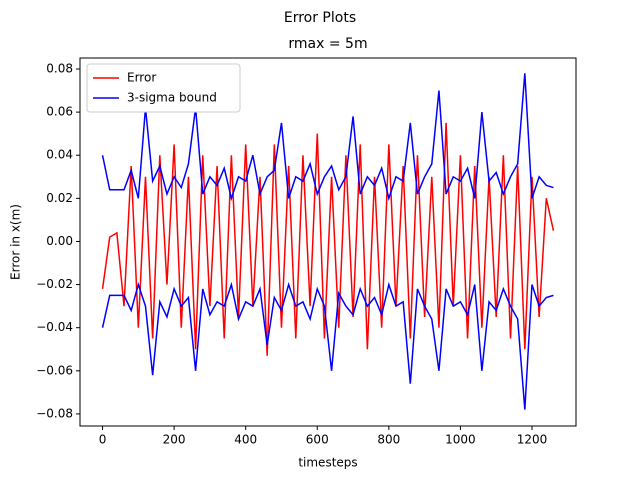  What do you see at coordinates (460, 440) in the screenshot?
I see `x-tick-label: 1000` at bounding box center [460, 440].